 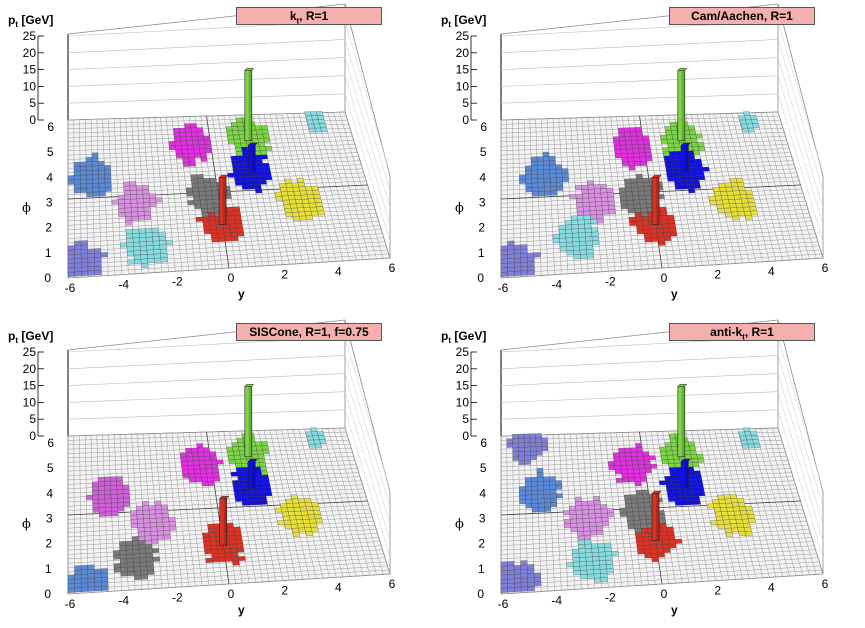 I want to click on title-suffix: , R=1, so click(x=759, y=332).